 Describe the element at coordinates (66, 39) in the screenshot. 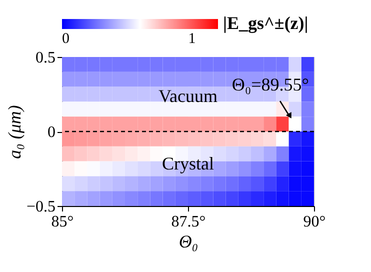

I see `color-bar-label: 0` at that location.